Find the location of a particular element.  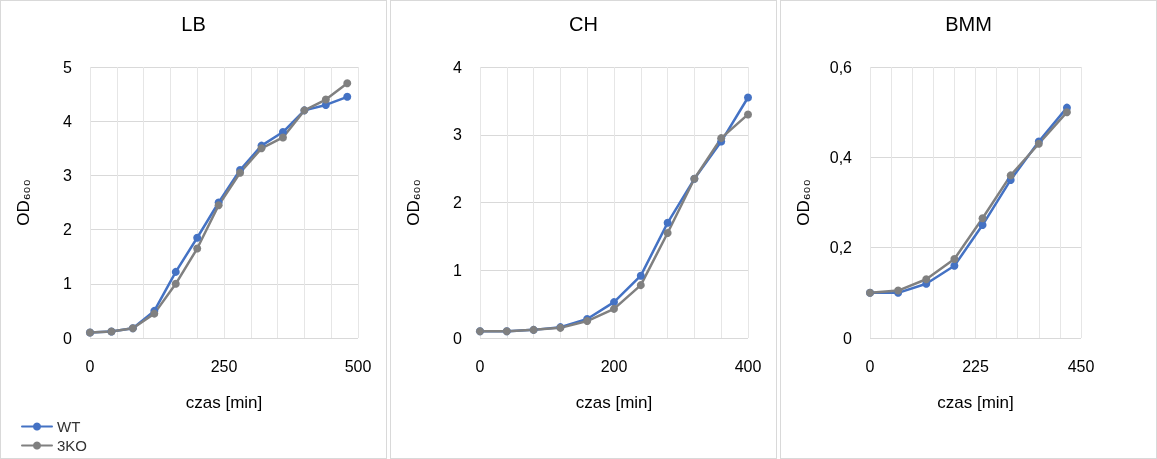

x-tick-label: 500 is located at coordinates (358, 366).